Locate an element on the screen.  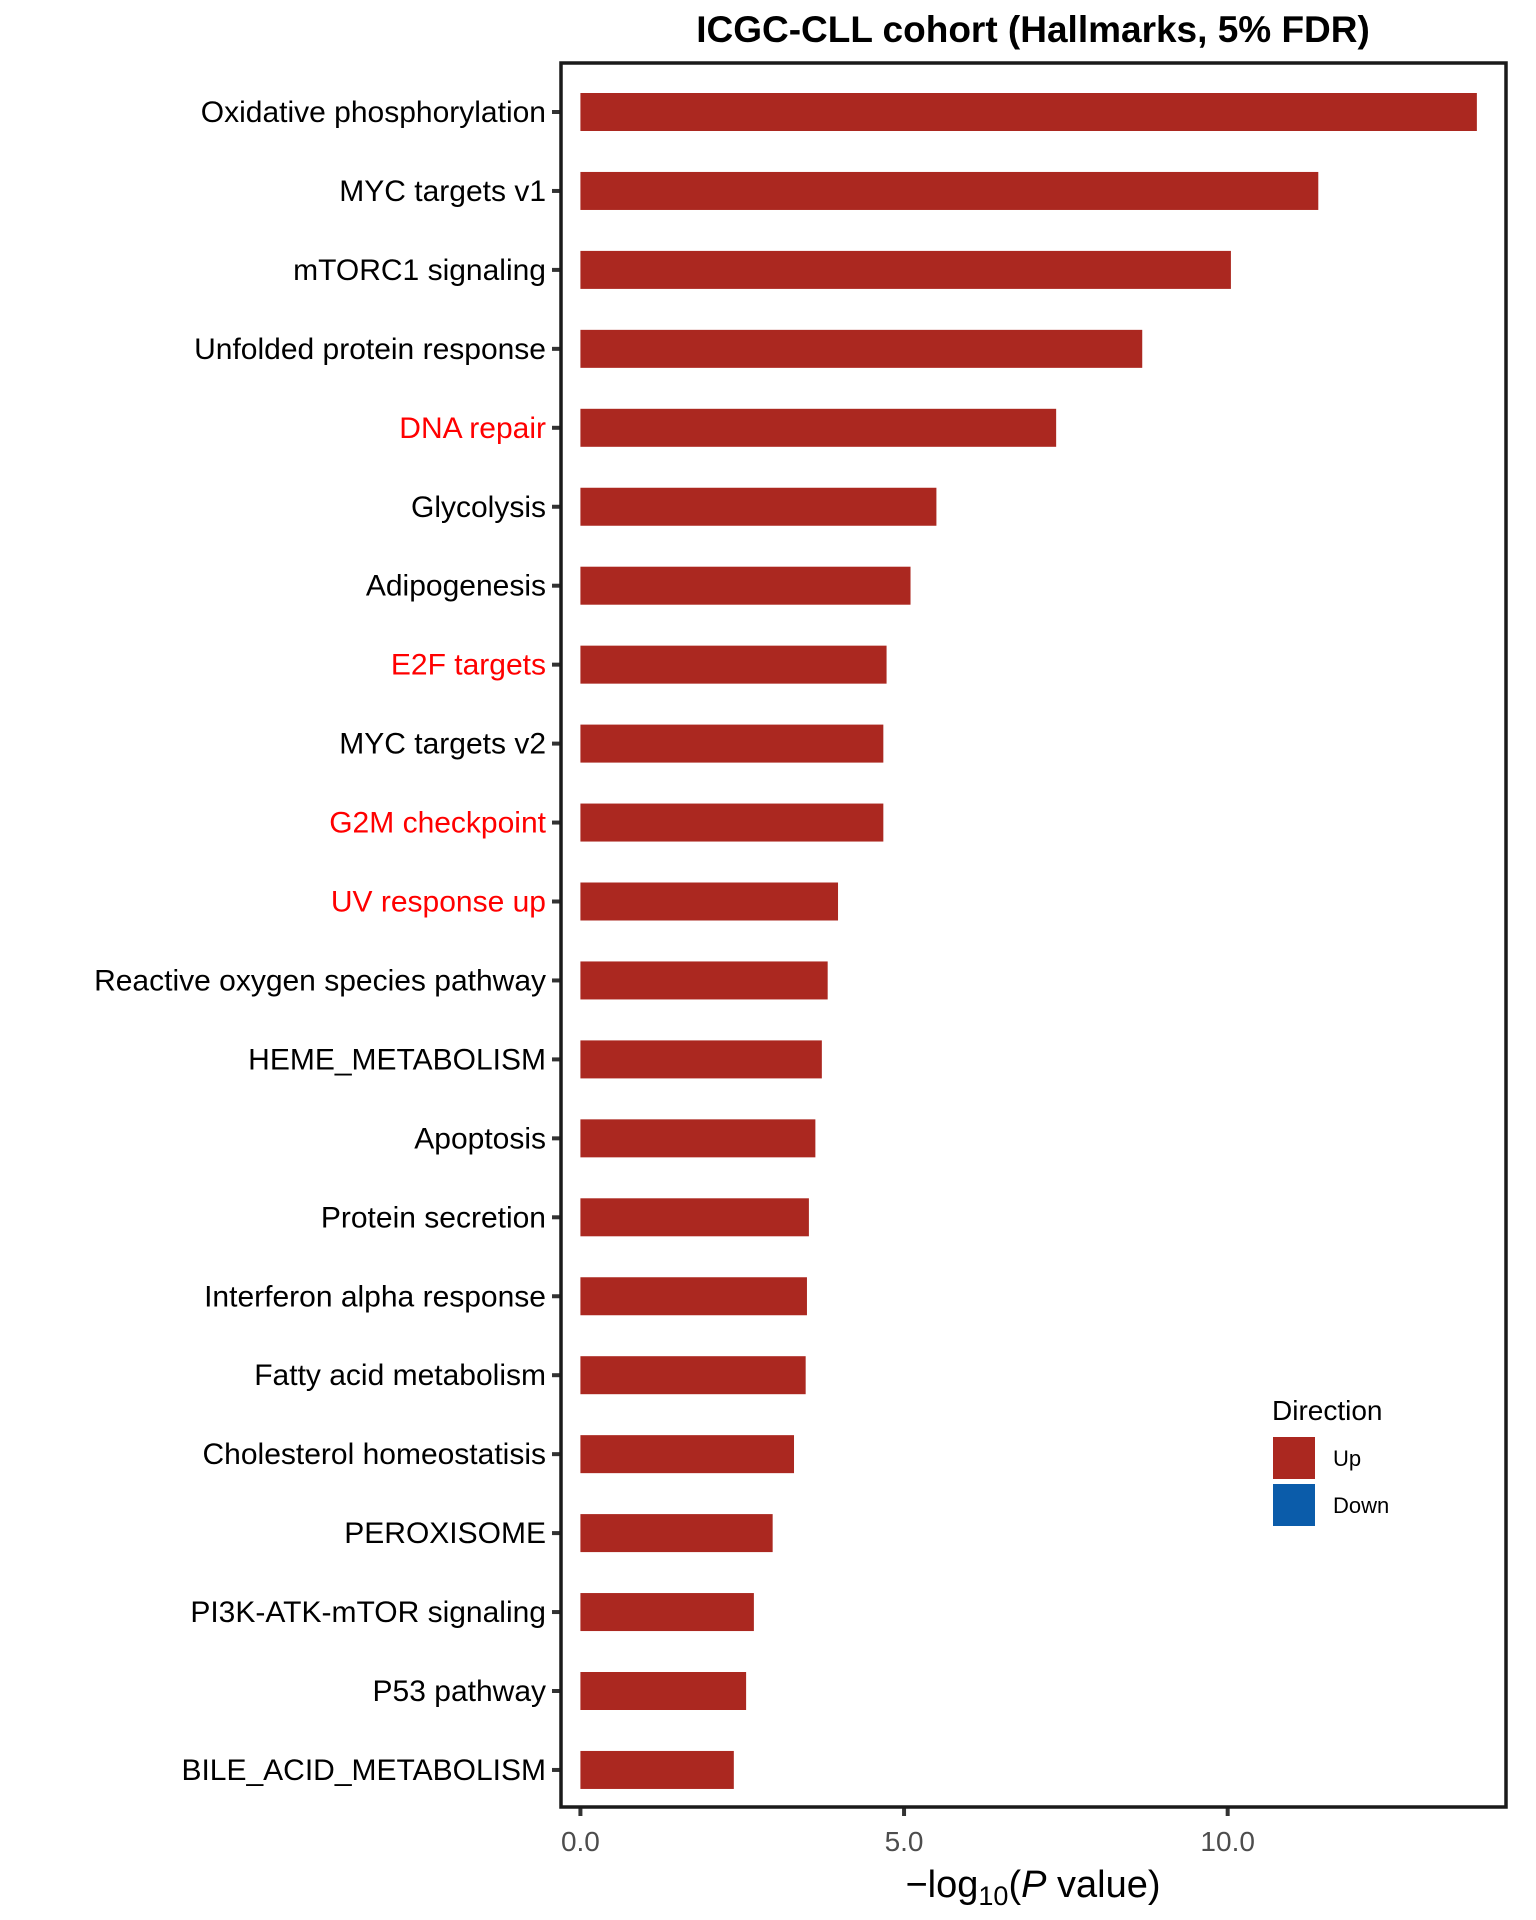
x-axis: 0.0 5.0 10.0 is located at coordinates (908, 1832).